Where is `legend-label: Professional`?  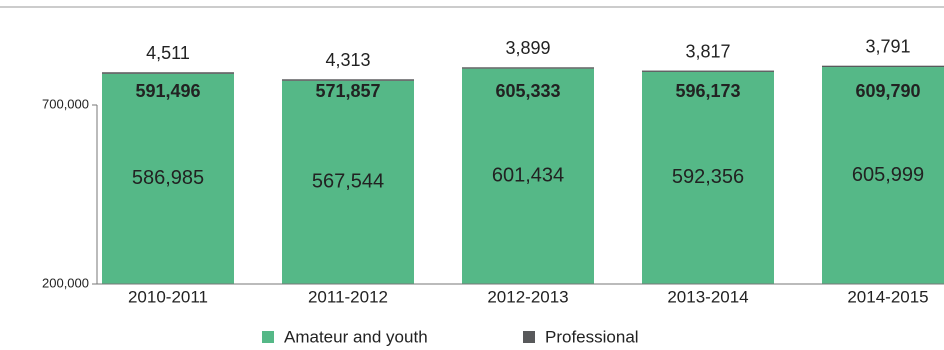
legend-label: Professional is located at coordinates (592, 336).